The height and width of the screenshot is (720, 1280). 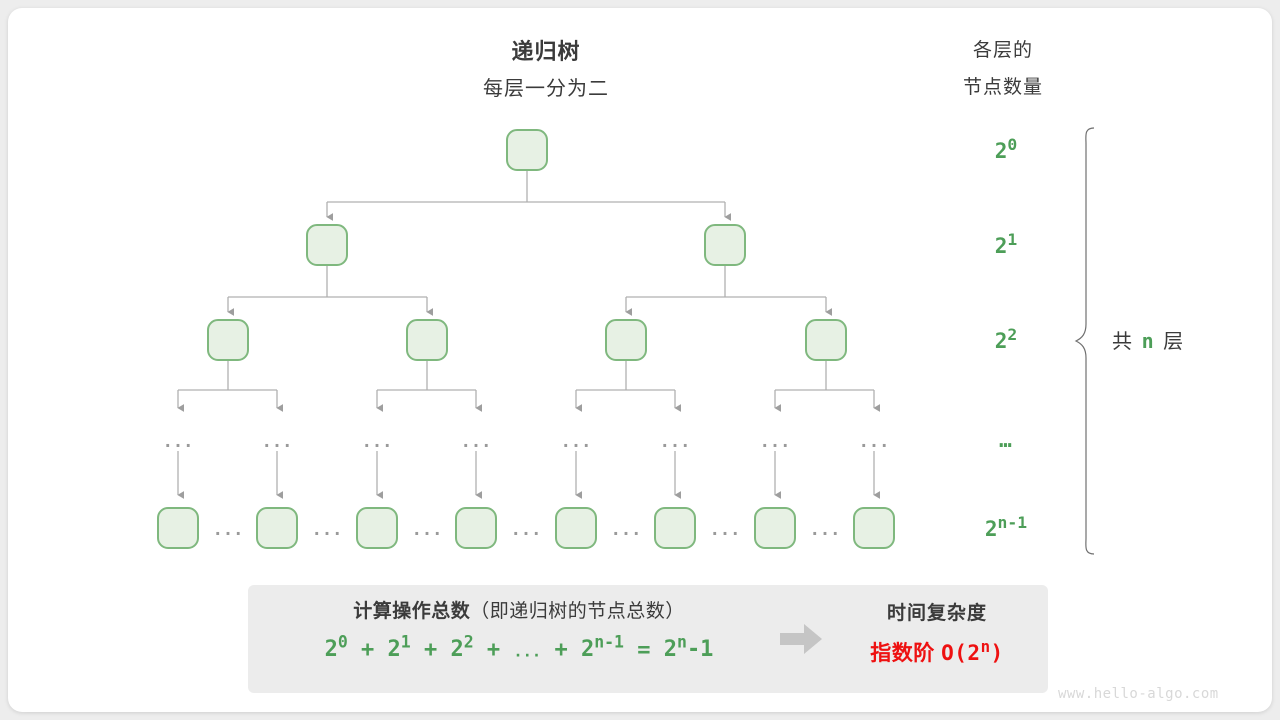 What do you see at coordinates (1002, 50) in the screenshot?
I see `right-header-line1: 各层的` at bounding box center [1002, 50].